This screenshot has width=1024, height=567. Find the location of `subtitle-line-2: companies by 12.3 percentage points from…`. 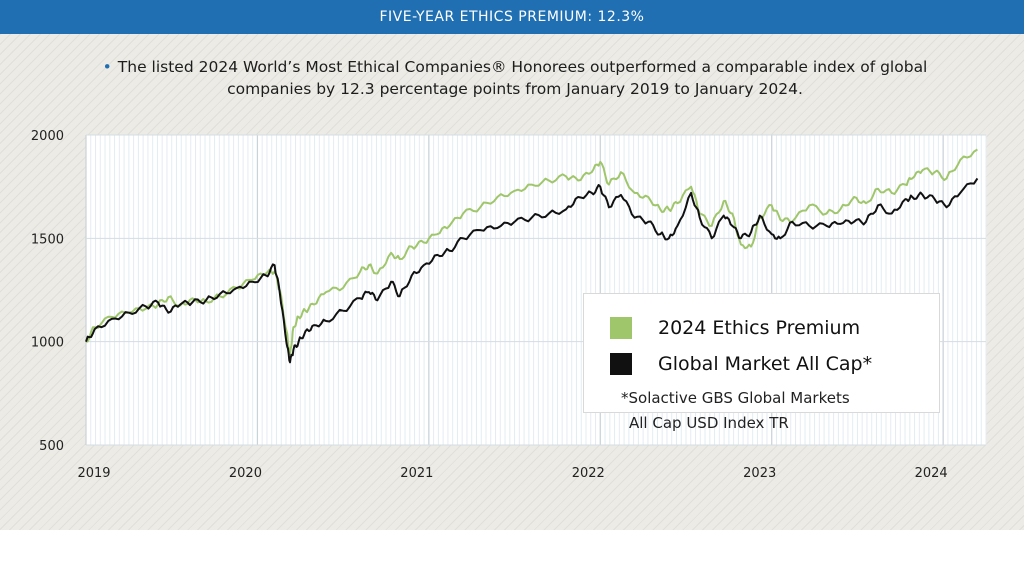

subtitle-line-2: companies by 12.3 percentage points from… is located at coordinates (515, 89).